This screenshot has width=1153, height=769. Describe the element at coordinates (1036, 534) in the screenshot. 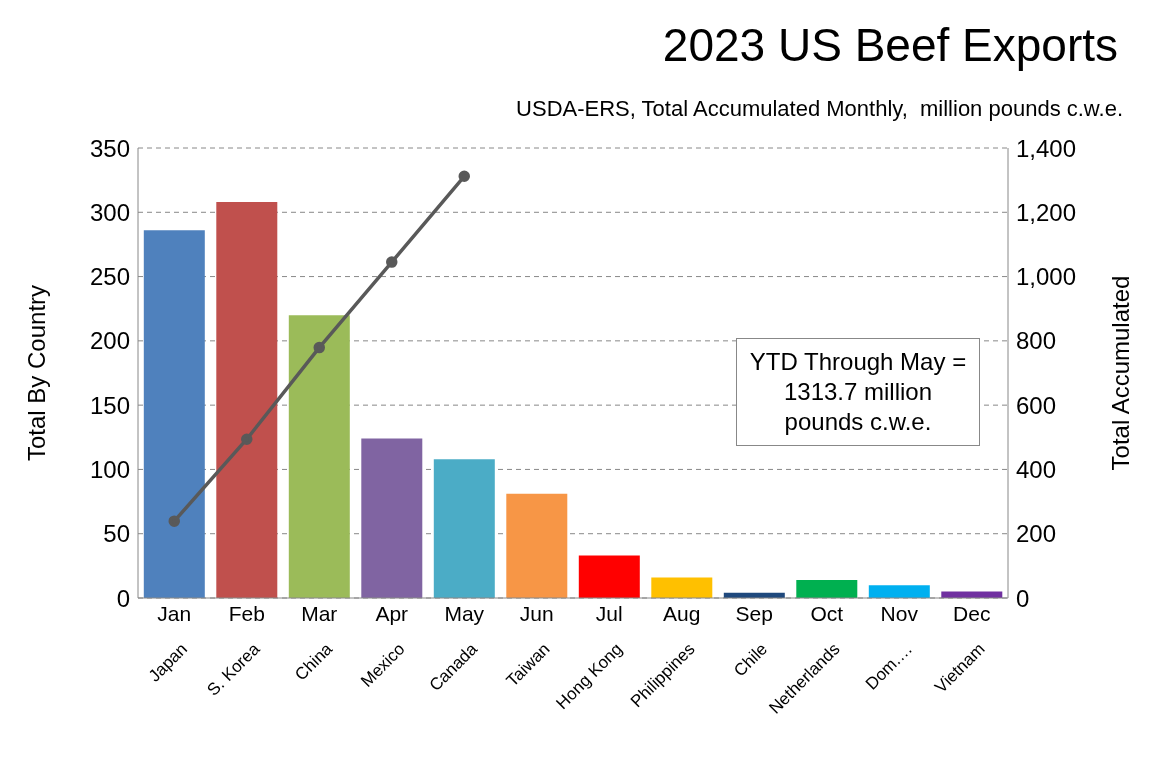

I see `y2-tick-label: 200` at that location.